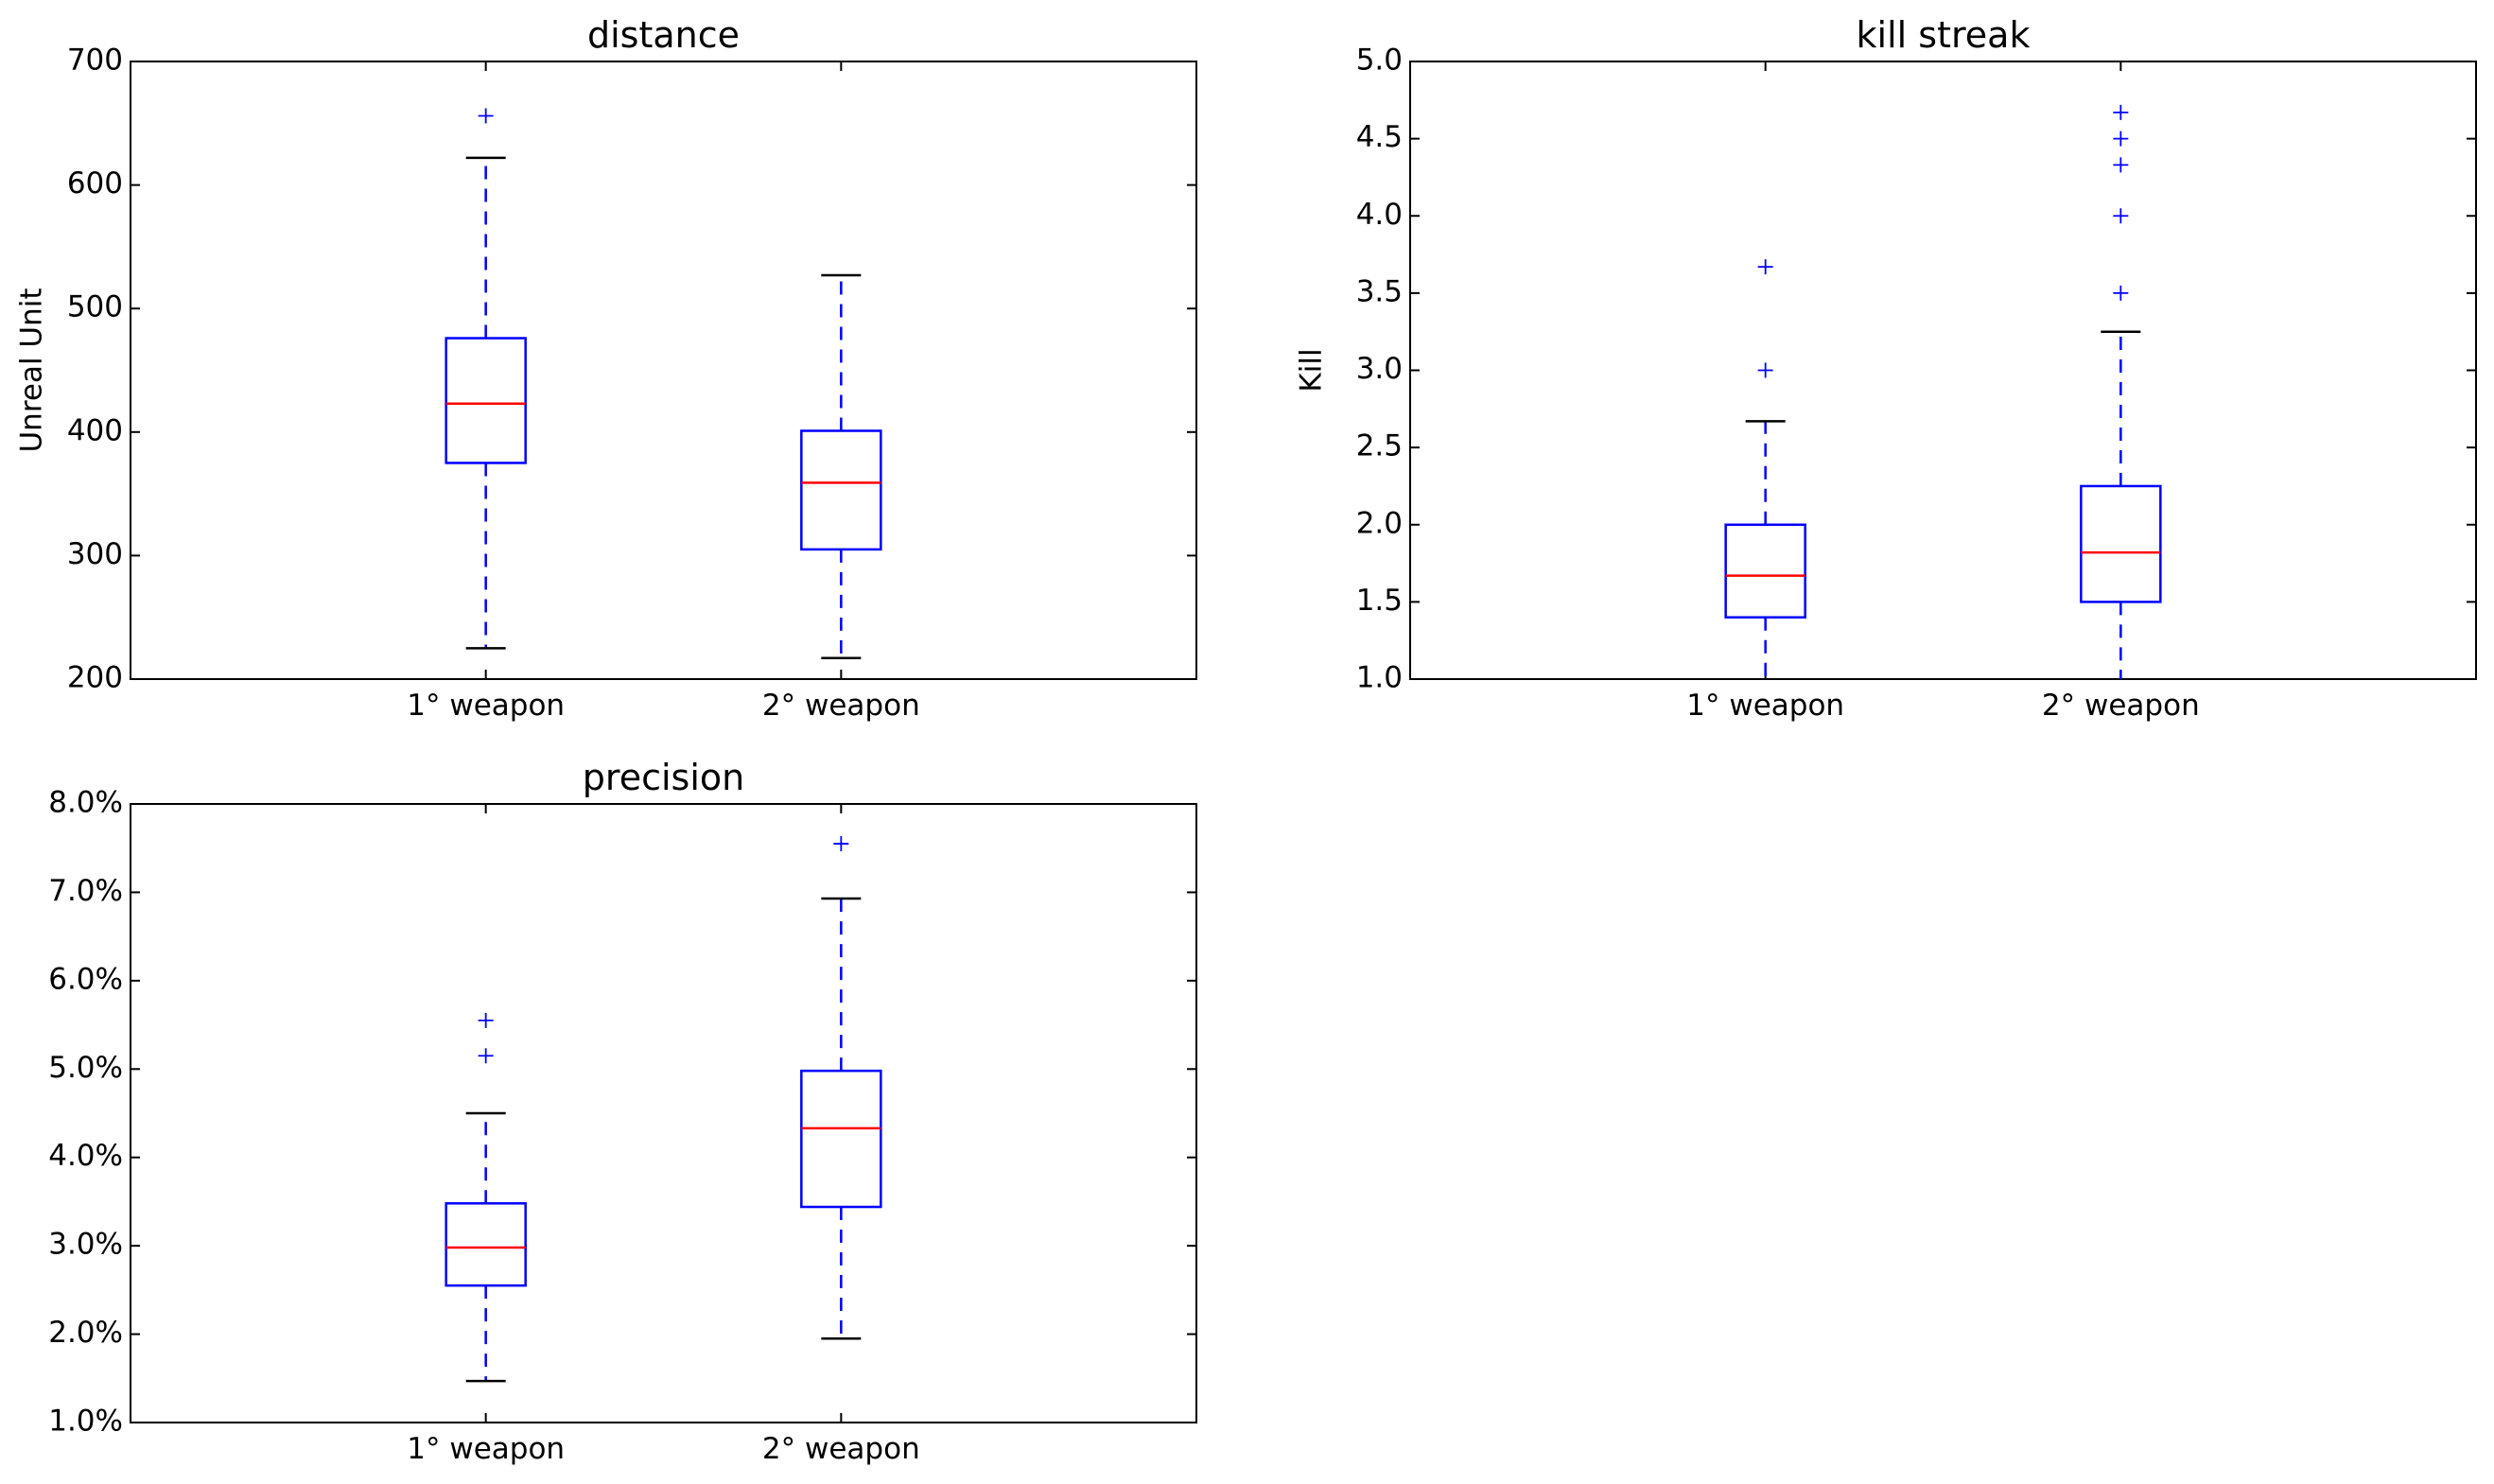  What do you see at coordinates (1379, 215) in the screenshot?
I see `y-tick-label: 4.0` at bounding box center [1379, 215].